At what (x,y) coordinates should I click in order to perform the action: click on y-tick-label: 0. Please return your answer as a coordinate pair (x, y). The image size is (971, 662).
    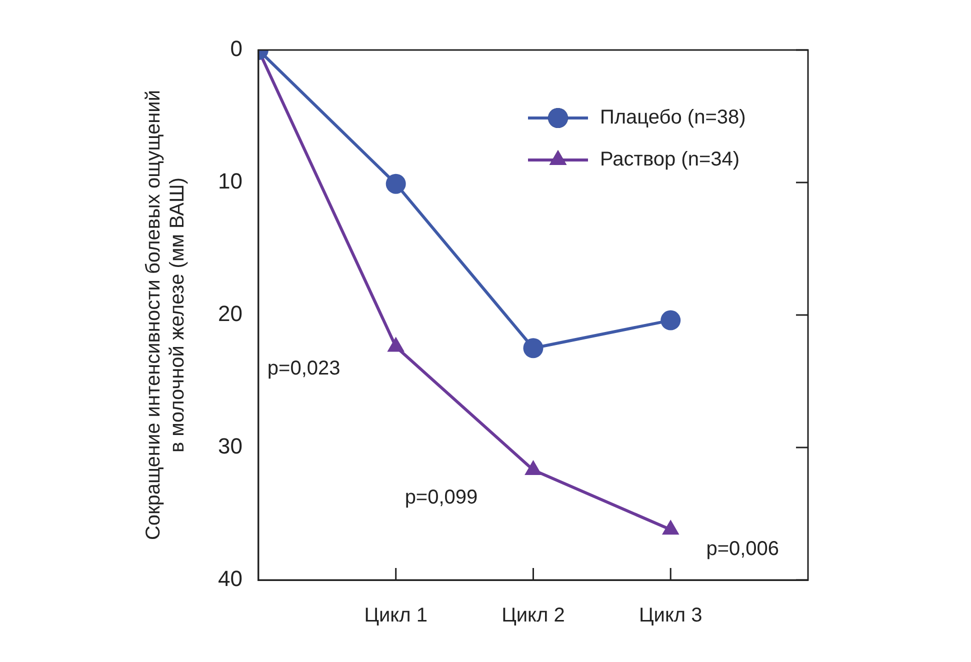
    Looking at the image, I should click on (236, 49).